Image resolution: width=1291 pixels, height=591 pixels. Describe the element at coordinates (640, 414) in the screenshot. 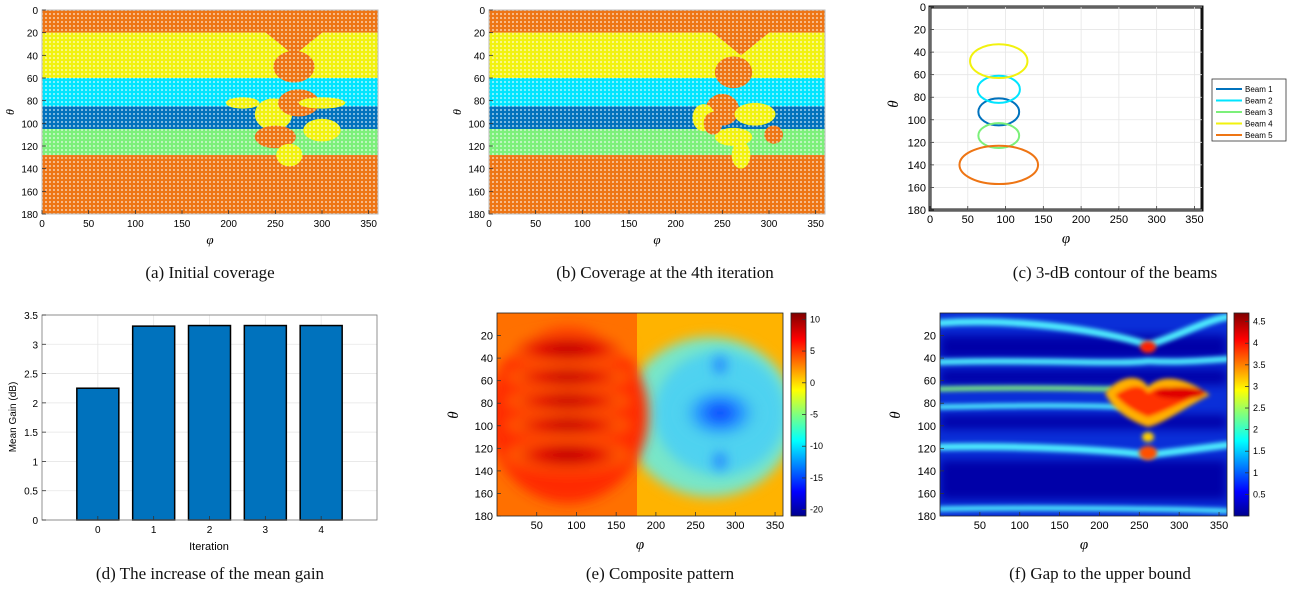

I see `heatmap-e` at that location.